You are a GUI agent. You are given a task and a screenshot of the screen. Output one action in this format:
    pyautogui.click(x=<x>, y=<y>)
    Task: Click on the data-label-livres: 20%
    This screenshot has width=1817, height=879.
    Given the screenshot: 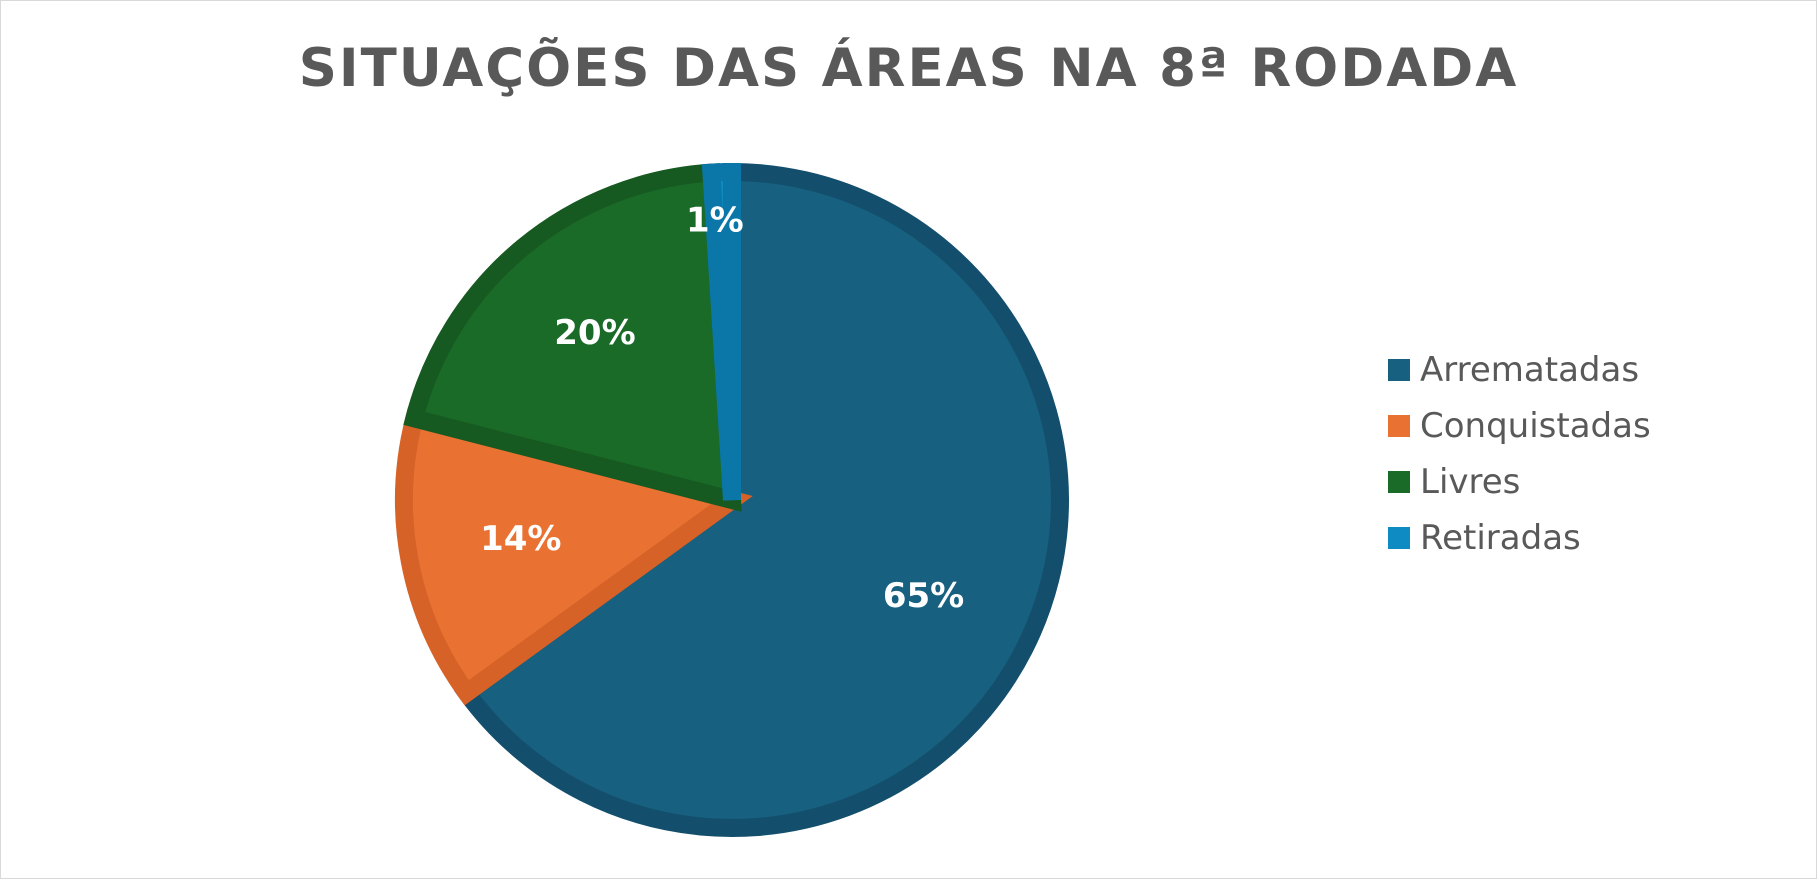 What is the action you would take?
    pyautogui.click(x=594, y=333)
    